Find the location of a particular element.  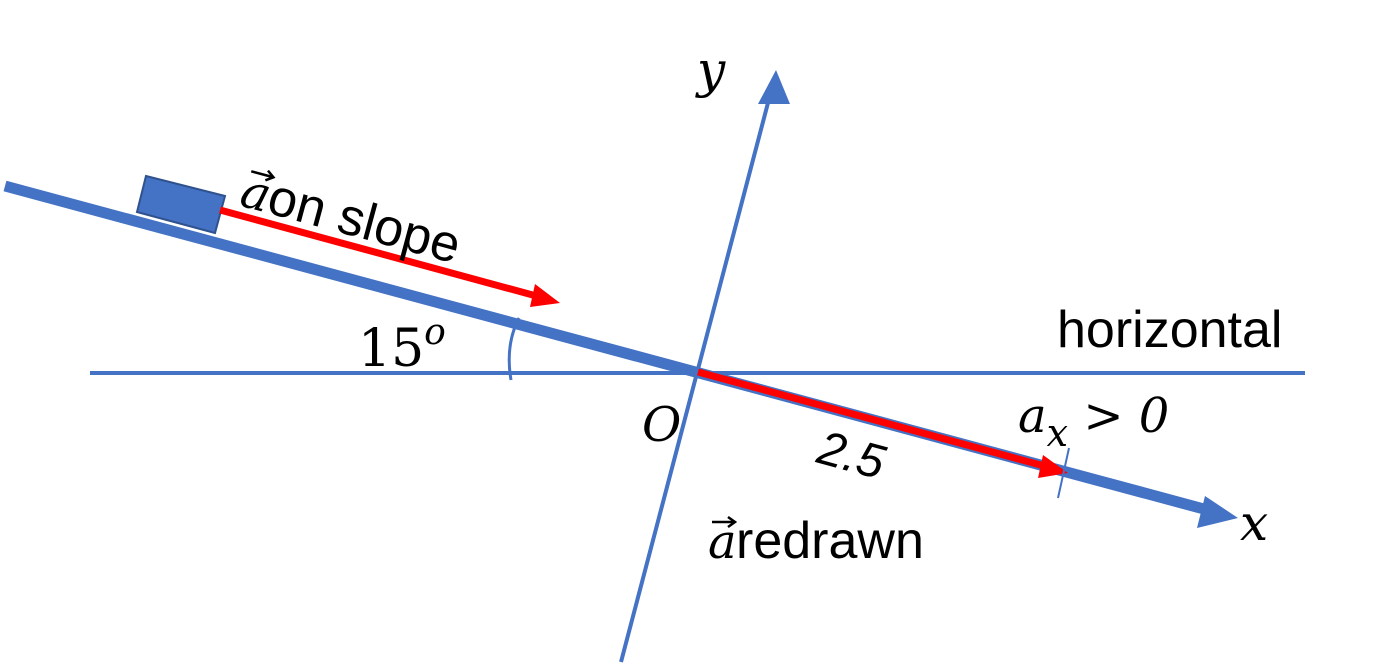

vector-redrawn-text: redrawn is located at coordinates (830, 541).